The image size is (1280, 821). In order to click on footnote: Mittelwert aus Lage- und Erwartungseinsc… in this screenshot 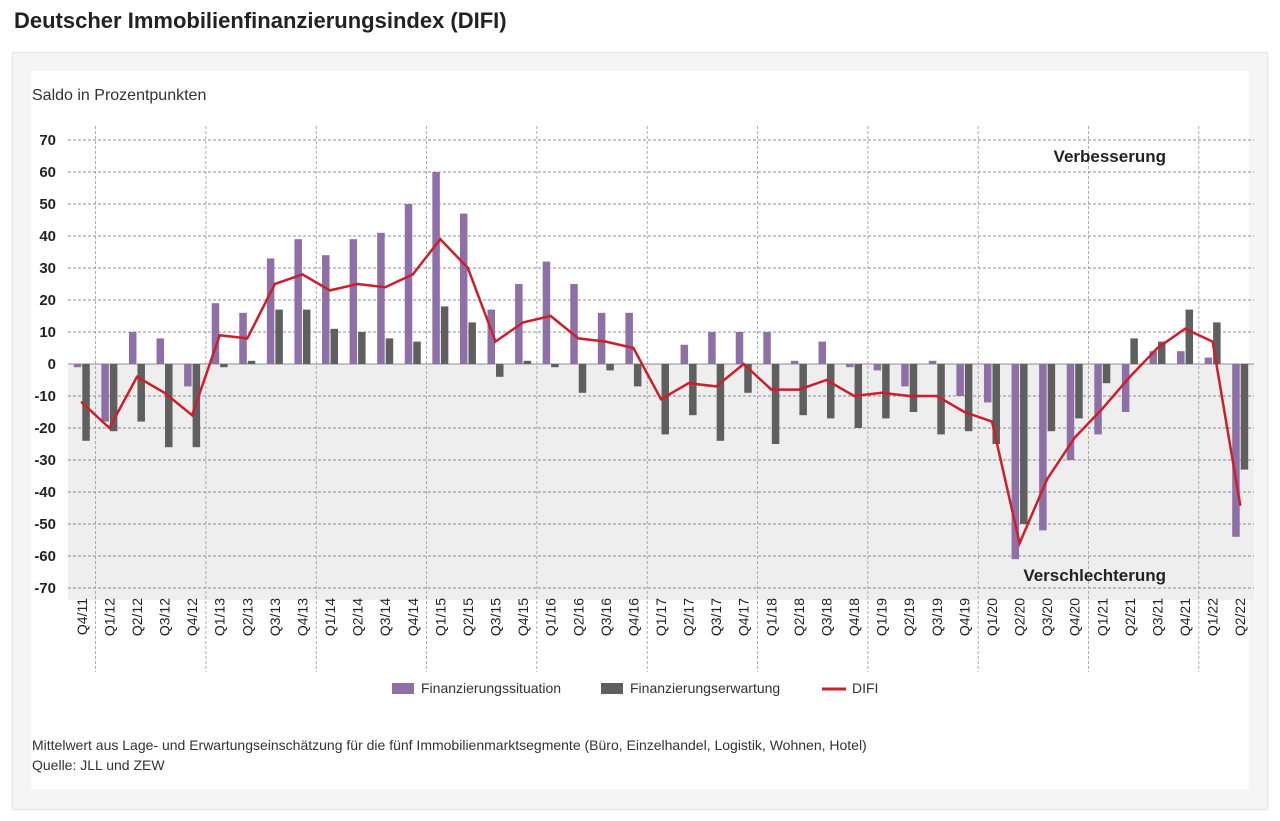, I will do `click(449, 745)`.